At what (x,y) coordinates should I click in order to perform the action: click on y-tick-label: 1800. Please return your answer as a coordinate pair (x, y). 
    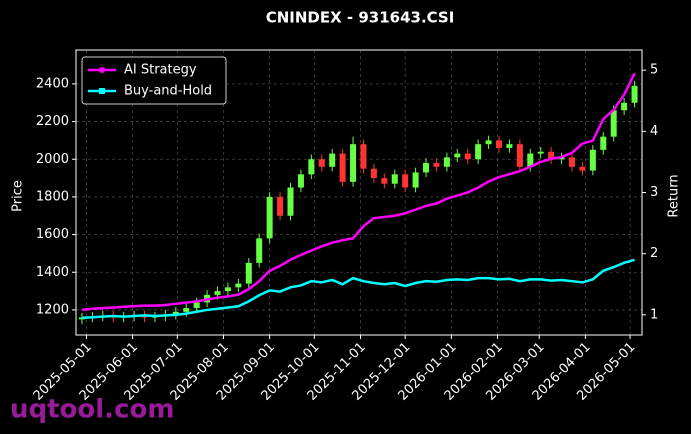
    Looking at the image, I should click on (52, 196).